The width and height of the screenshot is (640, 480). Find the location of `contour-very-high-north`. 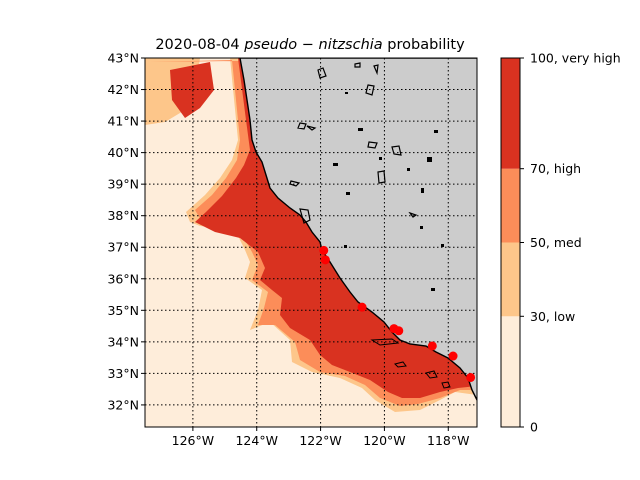

contour-very-high-north is located at coordinates (192, 90).